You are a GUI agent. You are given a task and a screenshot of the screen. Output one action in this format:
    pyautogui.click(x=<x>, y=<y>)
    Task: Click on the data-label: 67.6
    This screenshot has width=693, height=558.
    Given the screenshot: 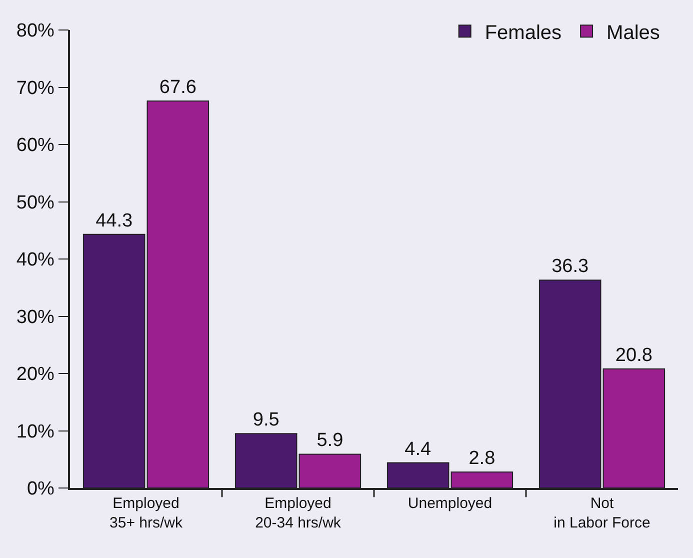 What is the action you would take?
    pyautogui.click(x=177, y=87)
    